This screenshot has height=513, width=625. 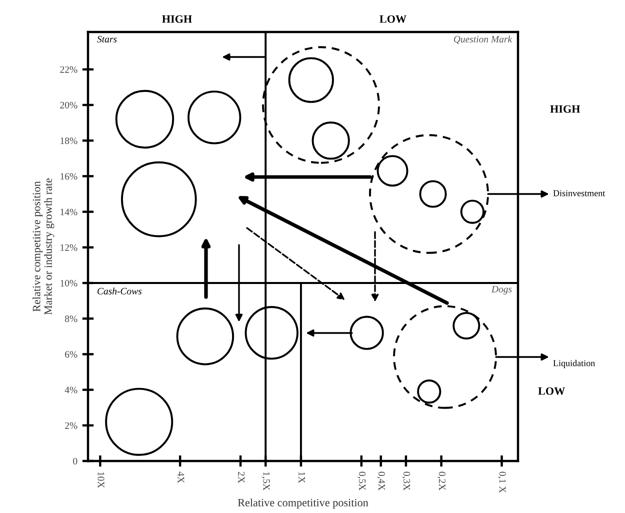 What do you see at coordinates (71, 390) in the screenshot?
I see `y-tick-label: 4%` at bounding box center [71, 390].